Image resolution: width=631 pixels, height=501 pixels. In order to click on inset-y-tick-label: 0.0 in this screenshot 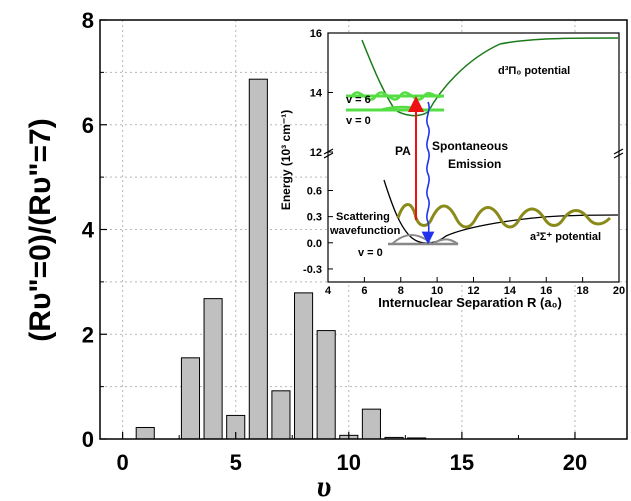, I will do `click(314, 244)`.